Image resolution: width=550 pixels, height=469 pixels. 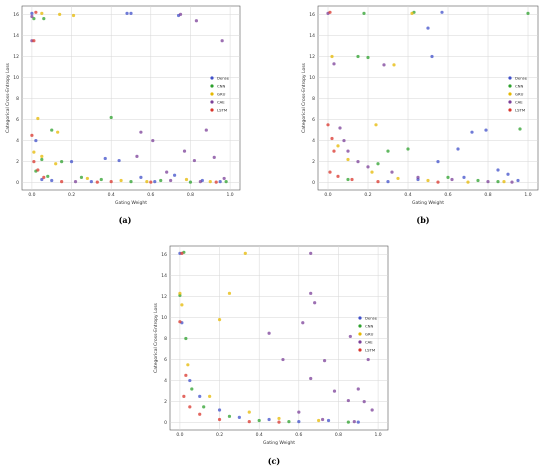 I want to click on legend-label: Dense, so click(x=223, y=77).